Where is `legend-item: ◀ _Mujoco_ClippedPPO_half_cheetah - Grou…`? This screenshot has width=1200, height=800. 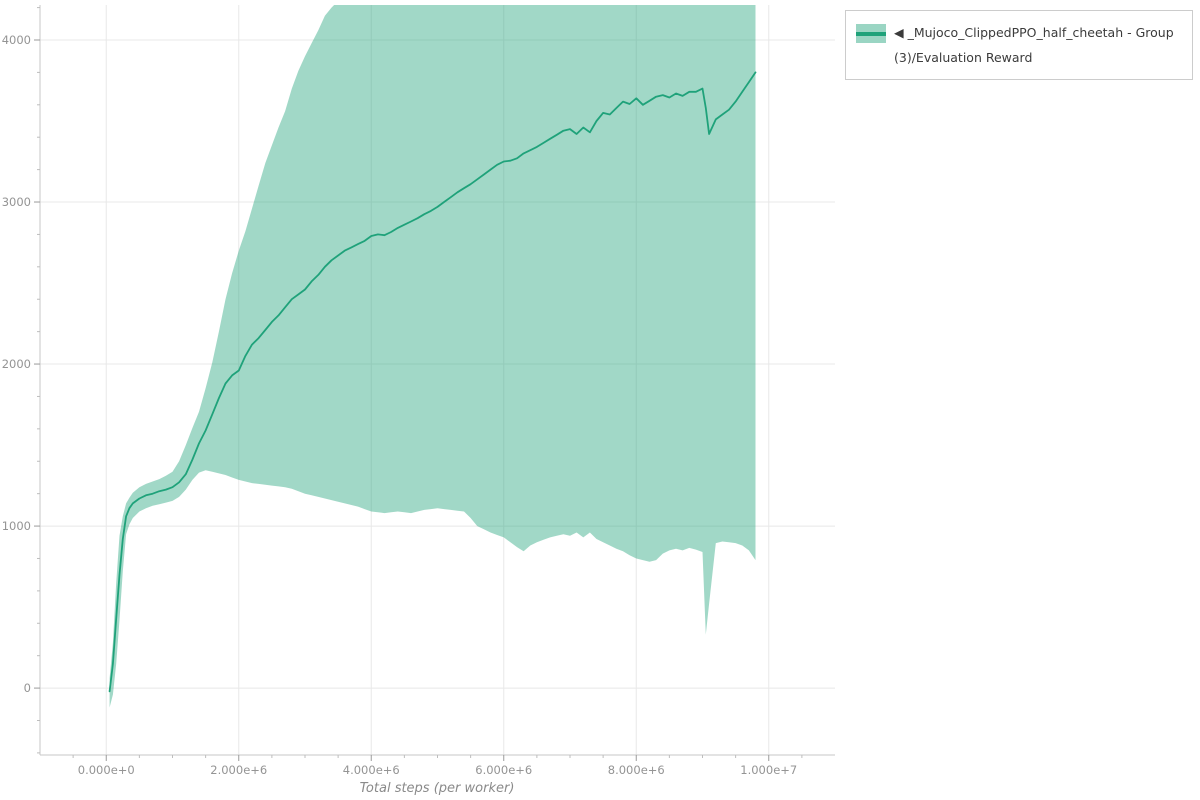
legend-item: ◀ _Mujoco_ClippedPPO_half_cheetah - Grou… is located at coordinates (1019, 45).